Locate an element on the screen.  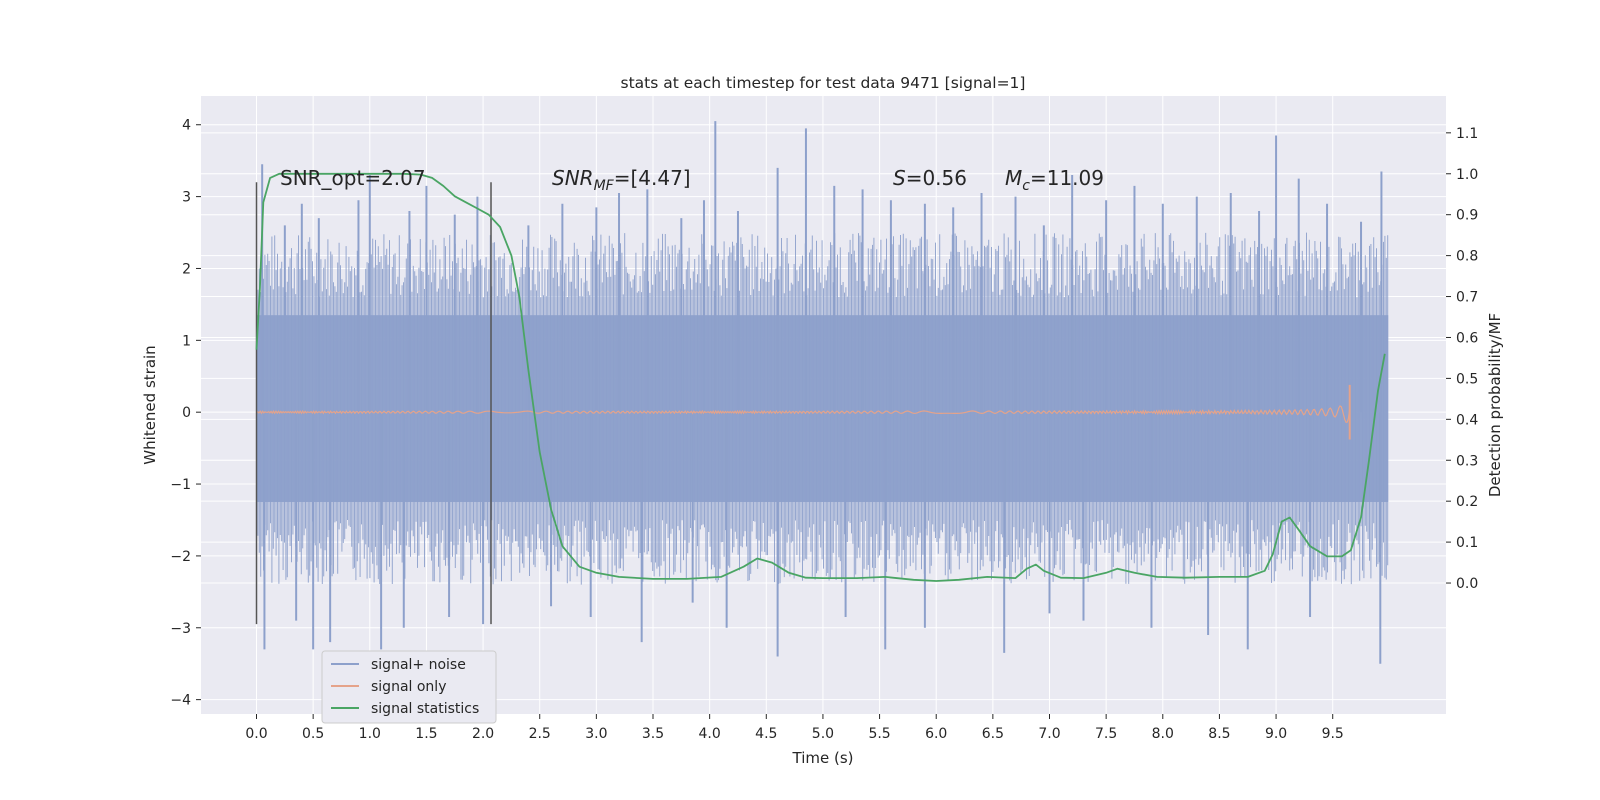
y2-axis-label: Detection probability/MF is located at coordinates (1495, 405).